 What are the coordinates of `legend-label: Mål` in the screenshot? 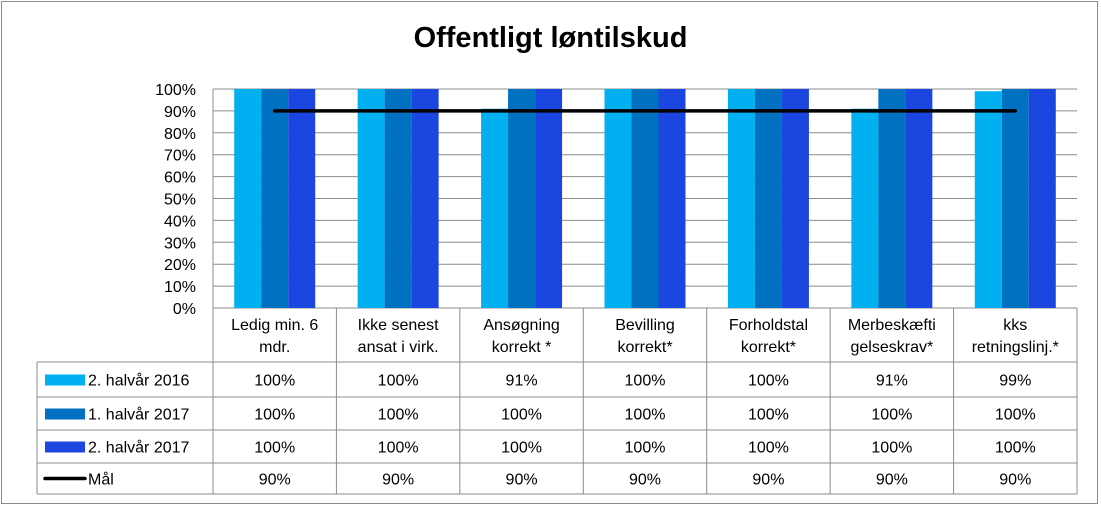 It's located at (101, 480).